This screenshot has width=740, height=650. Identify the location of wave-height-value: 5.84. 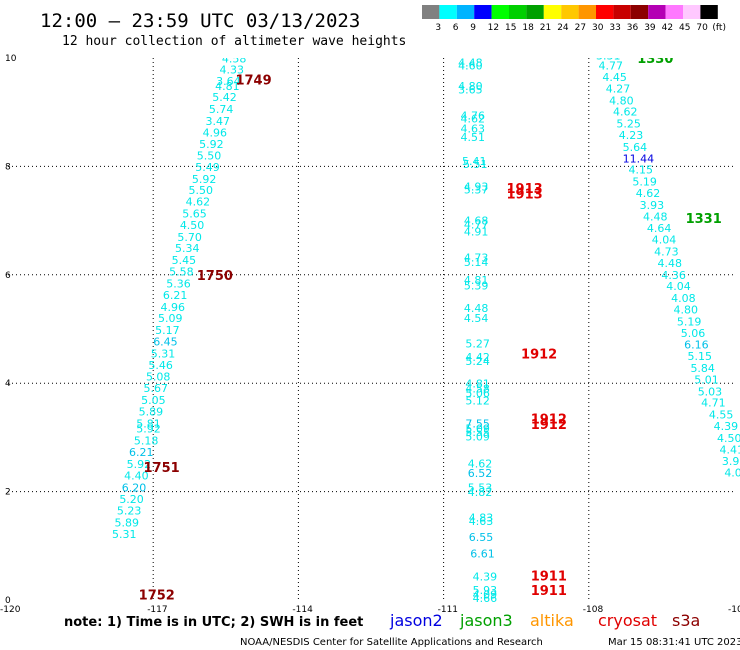
(702, 368).